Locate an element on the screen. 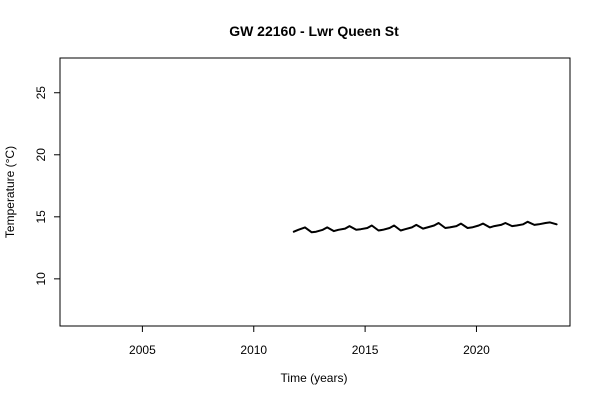 The image size is (600, 405). series-layer is located at coordinates (425, 227).